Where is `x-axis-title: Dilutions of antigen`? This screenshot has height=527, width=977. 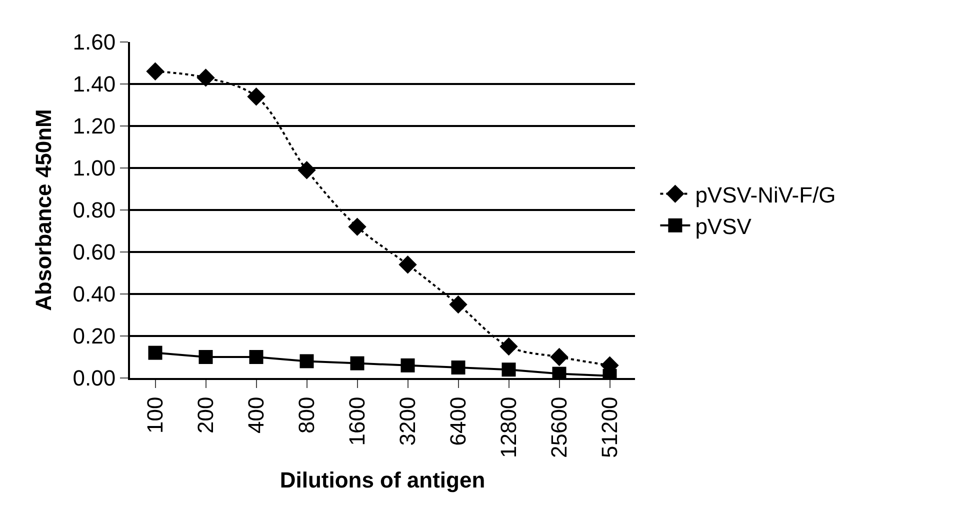
x-axis-title: Dilutions of antigen is located at coordinates (383, 479).